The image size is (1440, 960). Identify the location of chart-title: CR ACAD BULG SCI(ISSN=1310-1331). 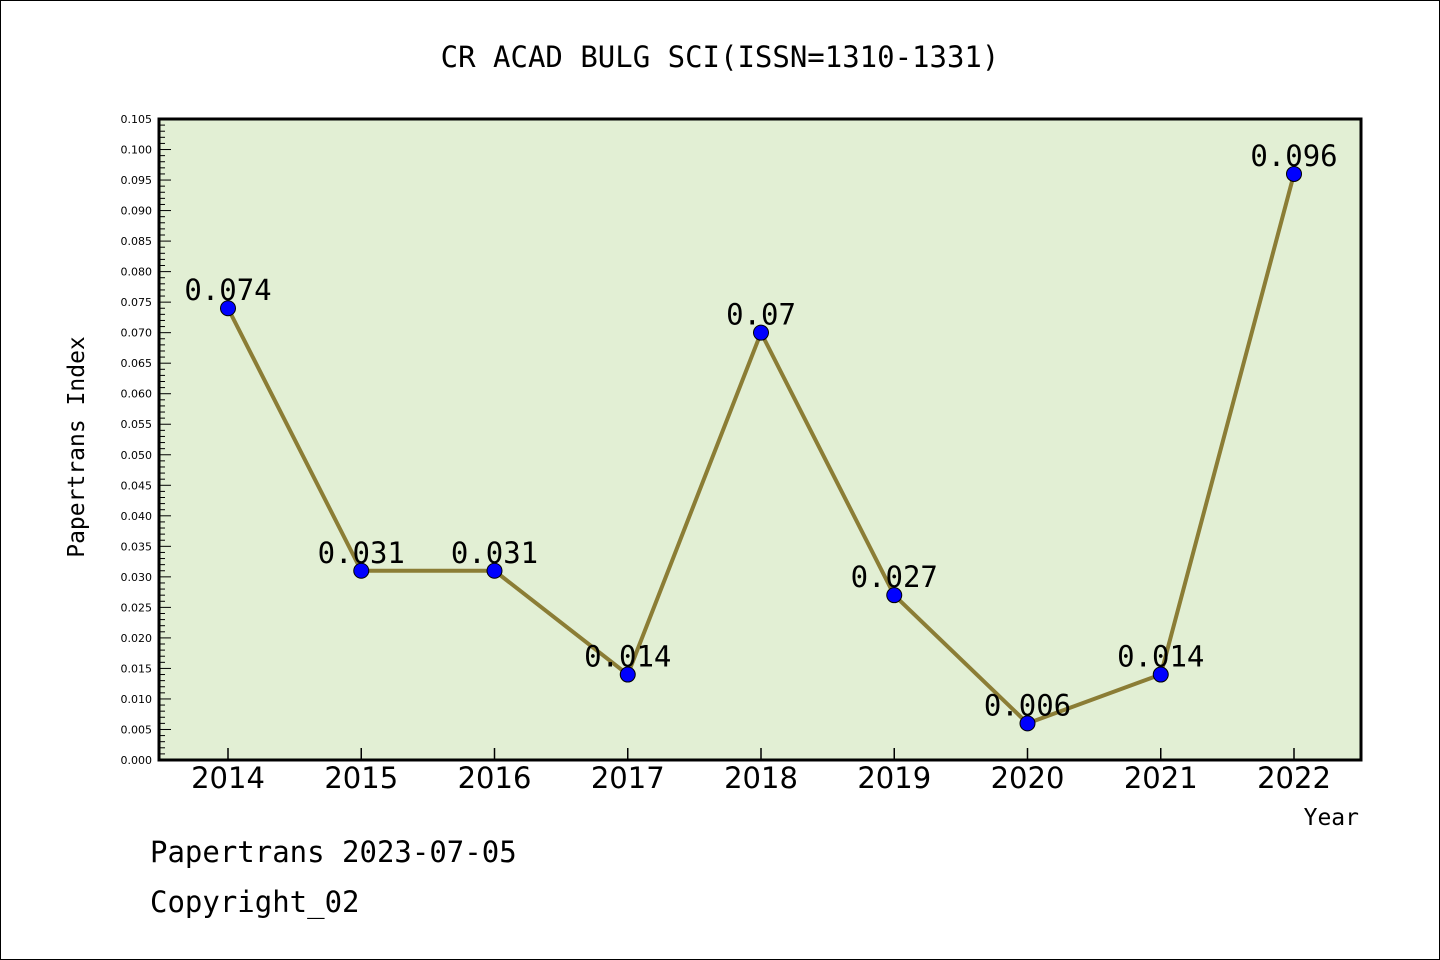
(720, 57).